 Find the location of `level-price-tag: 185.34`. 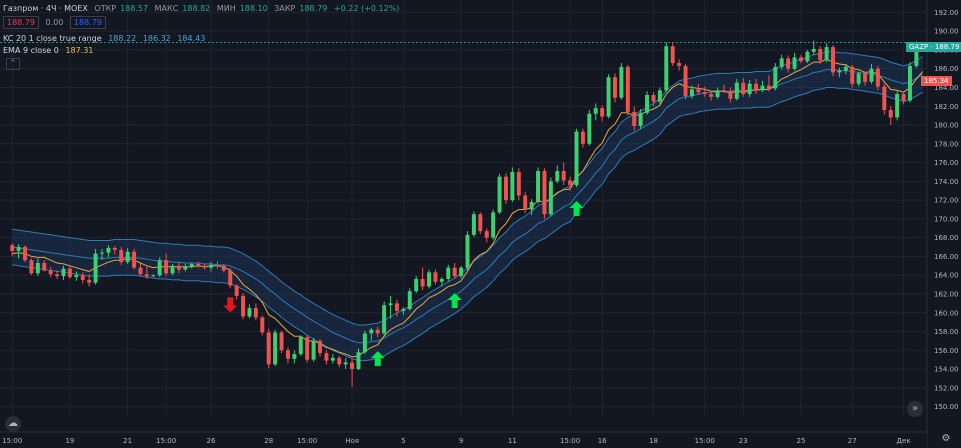

level-price-tag: 185.34 is located at coordinates (936, 81).